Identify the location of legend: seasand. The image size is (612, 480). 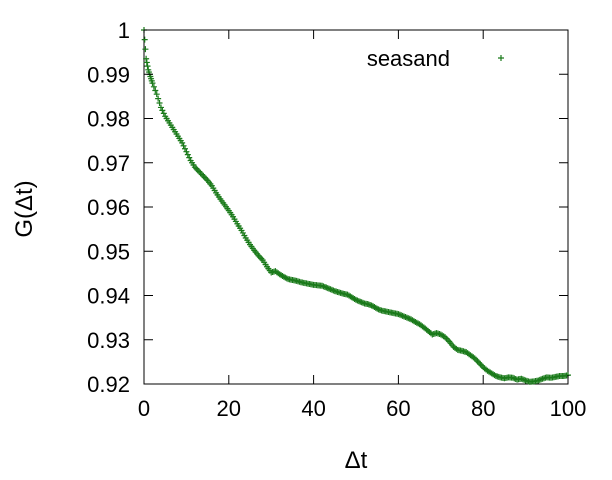
(435, 58).